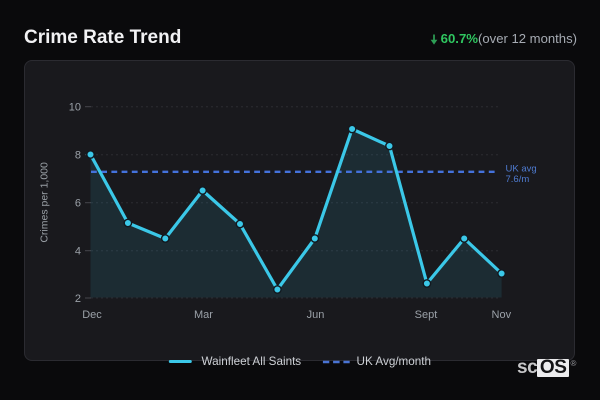 This screenshot has width=600, height=400. What do you see at coordinates (521, 169) in the screenshot?
I see `svg-text: UK avg` at bounding box center [521, 169].